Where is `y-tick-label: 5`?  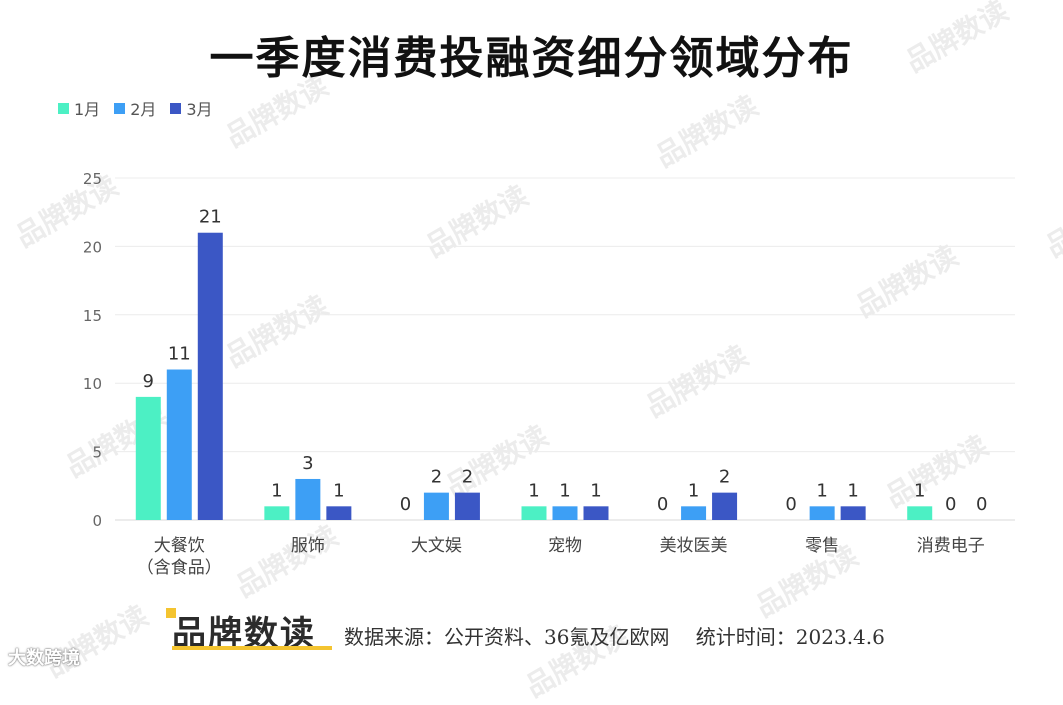 y-tick-label: 5 is located at coordinates (97, 453).